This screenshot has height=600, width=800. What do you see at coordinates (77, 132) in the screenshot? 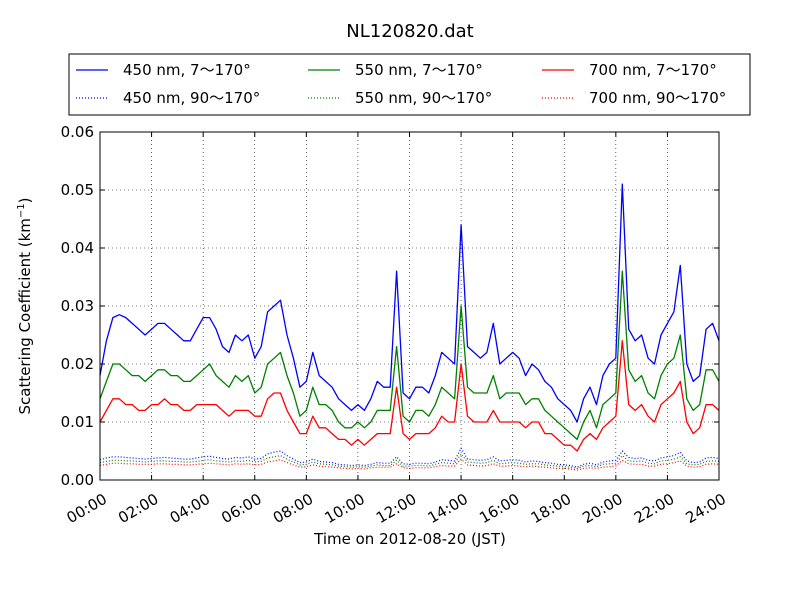
I see `y-tick-label: 0.06` at bounding box center [77, 132].